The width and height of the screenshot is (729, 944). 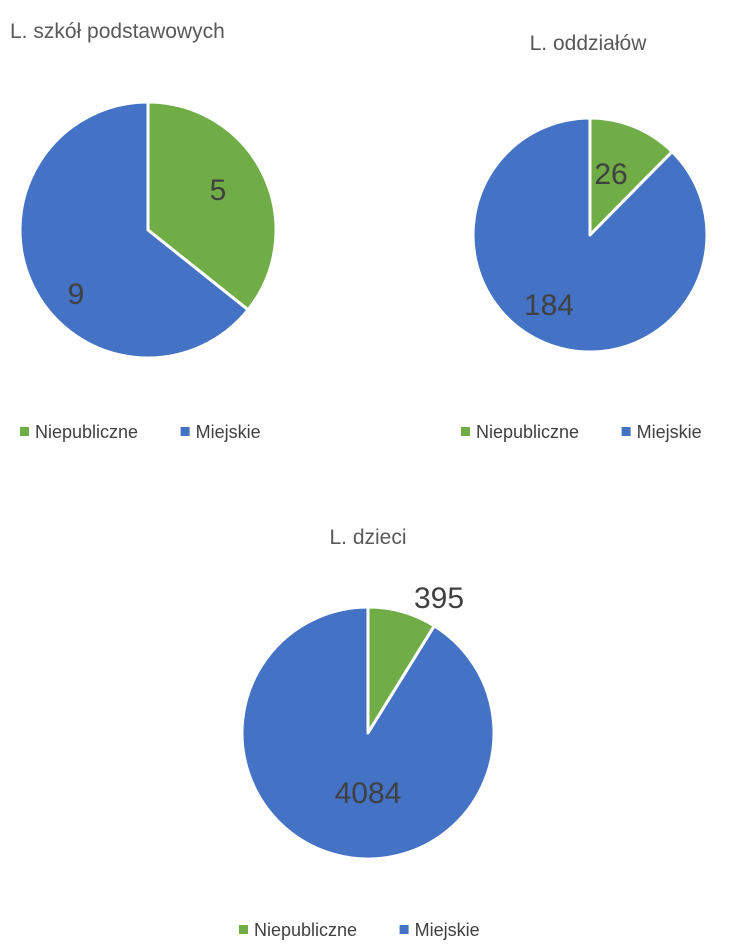 I want to click on chart-title: L. szkół podstawowych, so click(x=117, y=31).